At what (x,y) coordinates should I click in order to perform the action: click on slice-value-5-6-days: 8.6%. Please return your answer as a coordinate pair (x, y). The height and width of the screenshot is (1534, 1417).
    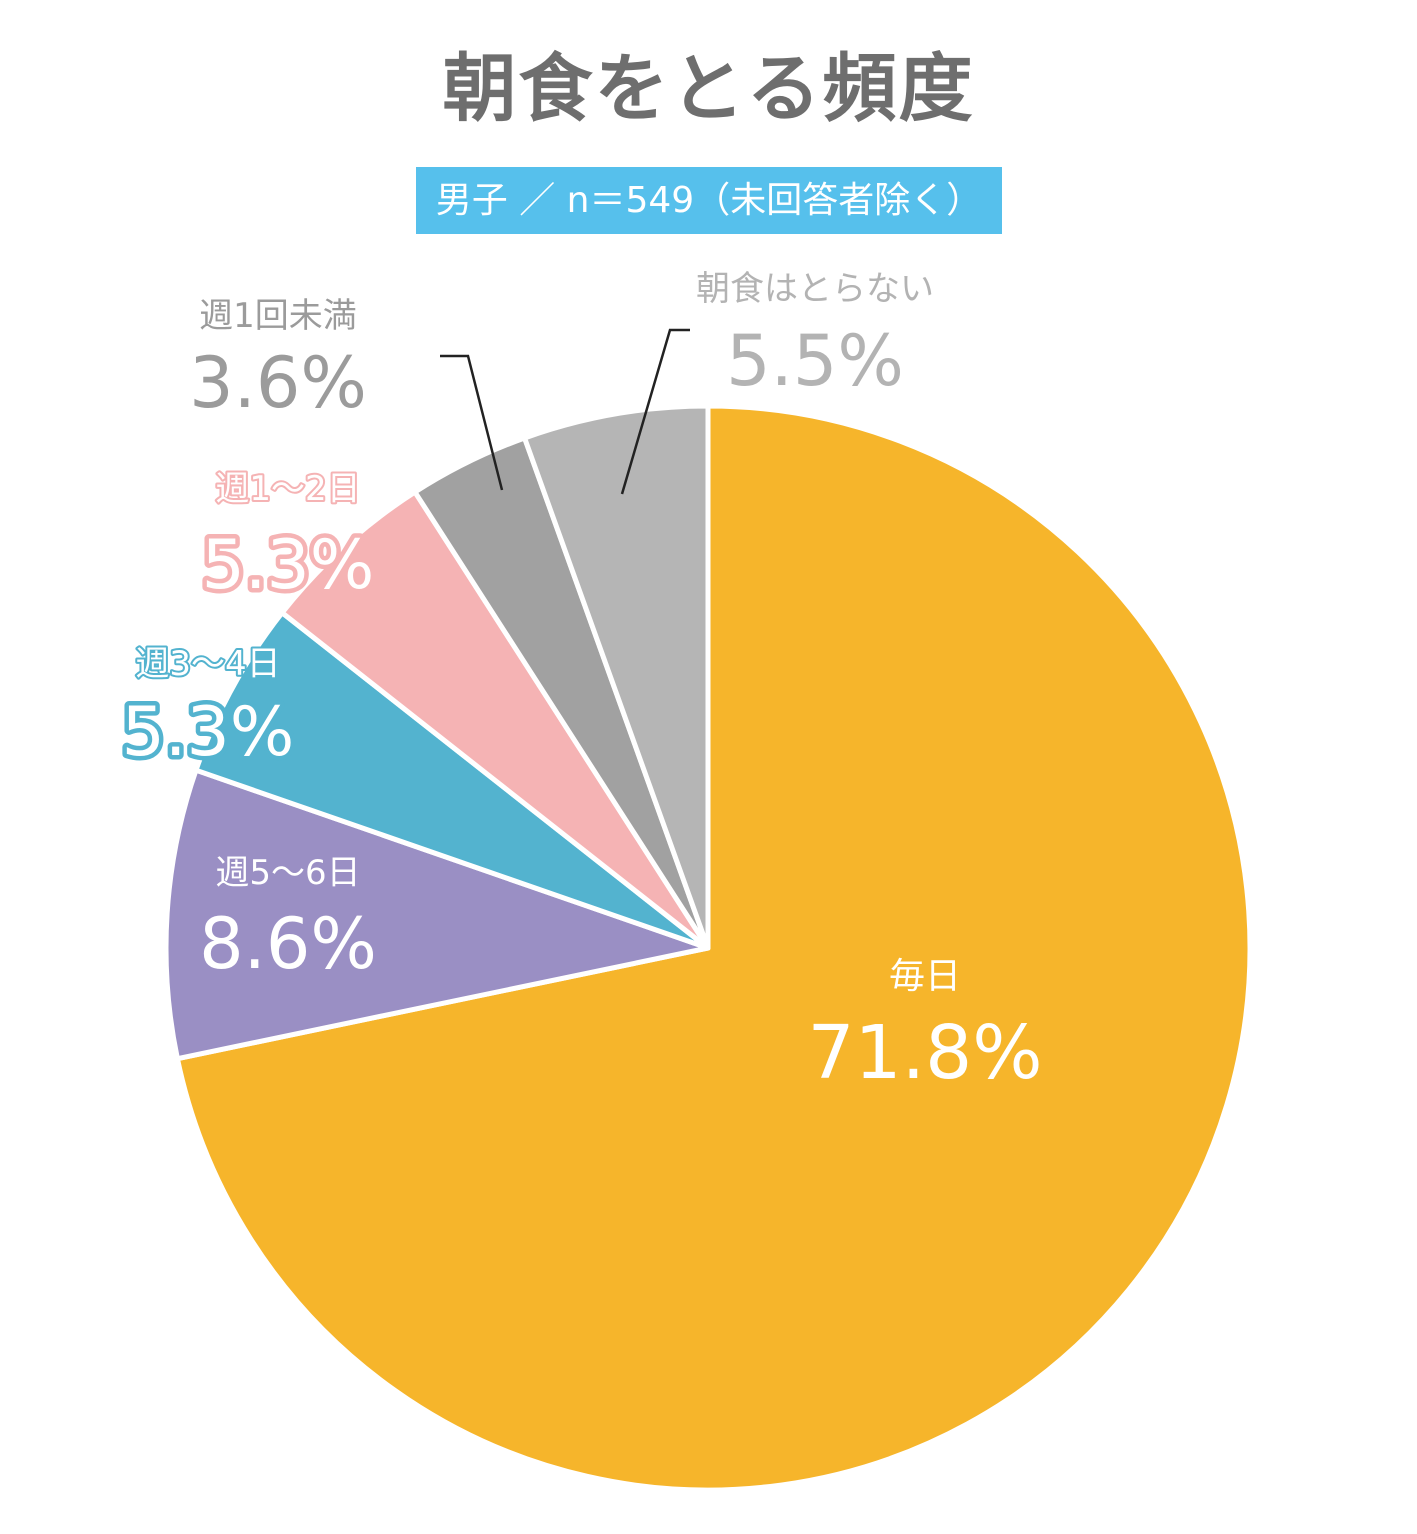
    Looking at the image, I should click on (288, 944).